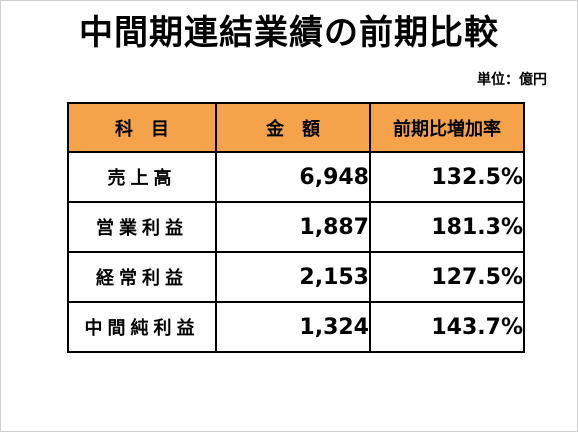  What do you see at coordinates (293, 277) in the screenshot?
I see `row-amount: 2,153` at bounding box center [293, 277].